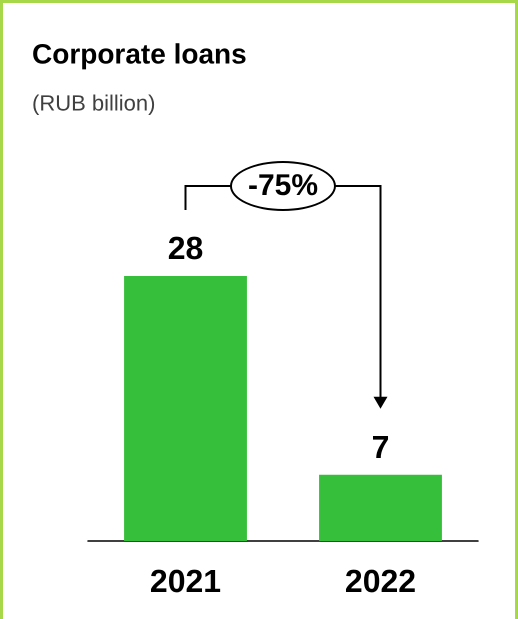 The height and width of the screenshot is (619, 518). What do you see at coordinates (380, 581) in the screenshot?
I see `x-tick-label: 2022` at bounding box center [380, 581].